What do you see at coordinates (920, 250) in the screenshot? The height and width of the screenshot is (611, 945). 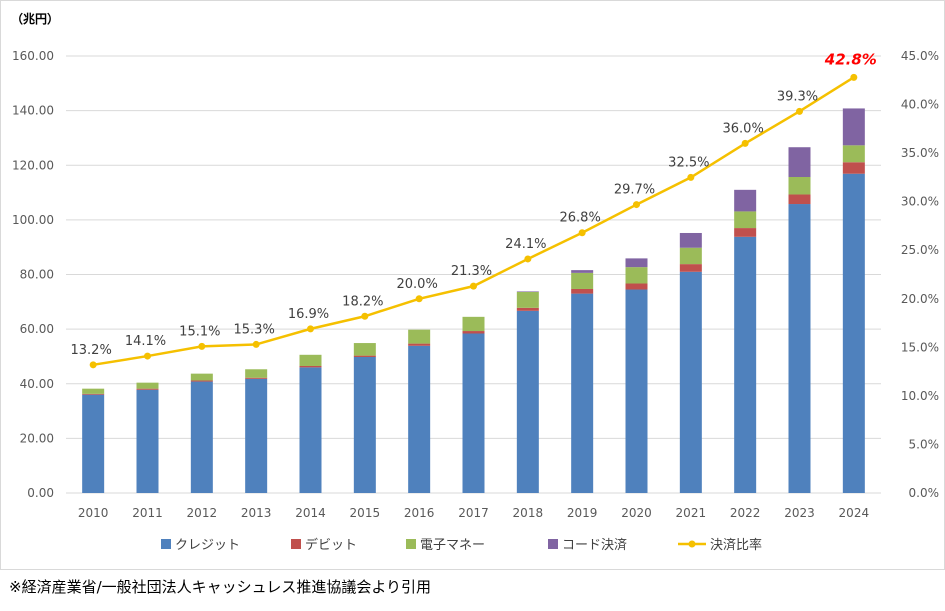 I see `right-tick-label: 25.0%` at bounding box center [920, 250].